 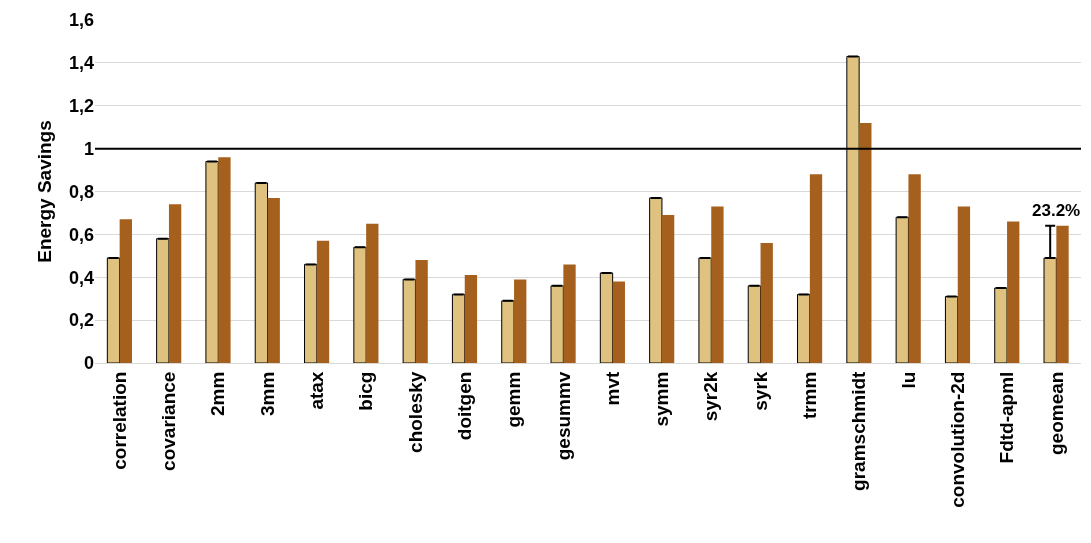 What do you see at coordinates (859, 430) in the screenshot?
I see `x-tick-label: gramschmidt` at bounding box center [859, 430].